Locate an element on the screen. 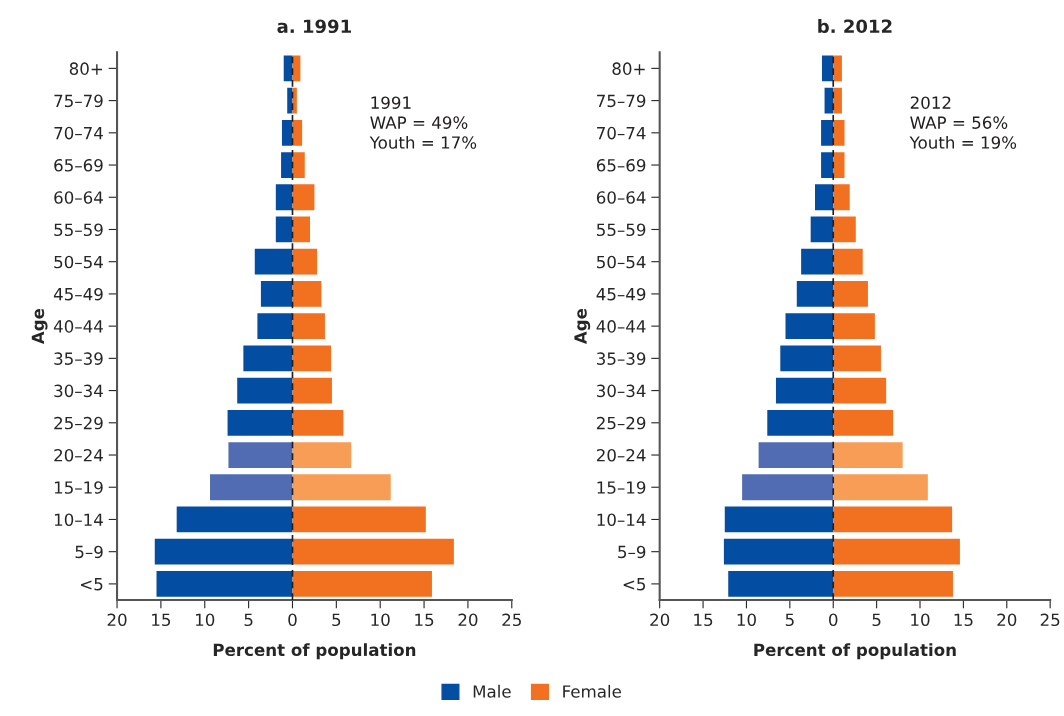 The height and width of the screenshot is (716, 1064). y-tick-label: 80+ is located at coordinates (628, 68).